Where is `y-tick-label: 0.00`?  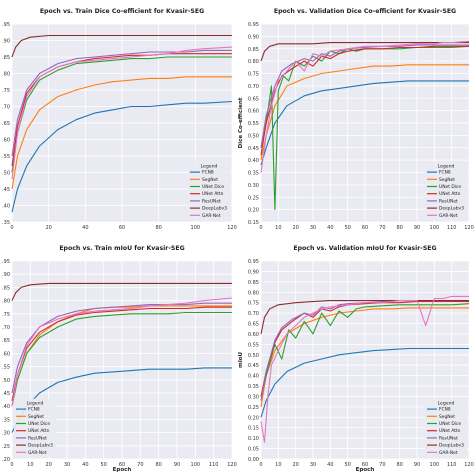
y-tick-label: 0.00 is located at coordinates (253, 460).